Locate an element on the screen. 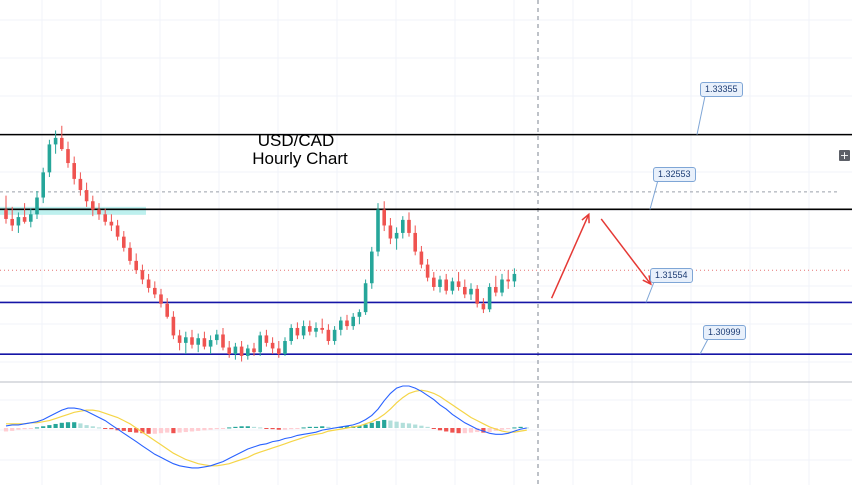  price-label-1-33355: 1.33355 is located at coordinates (721, 89).